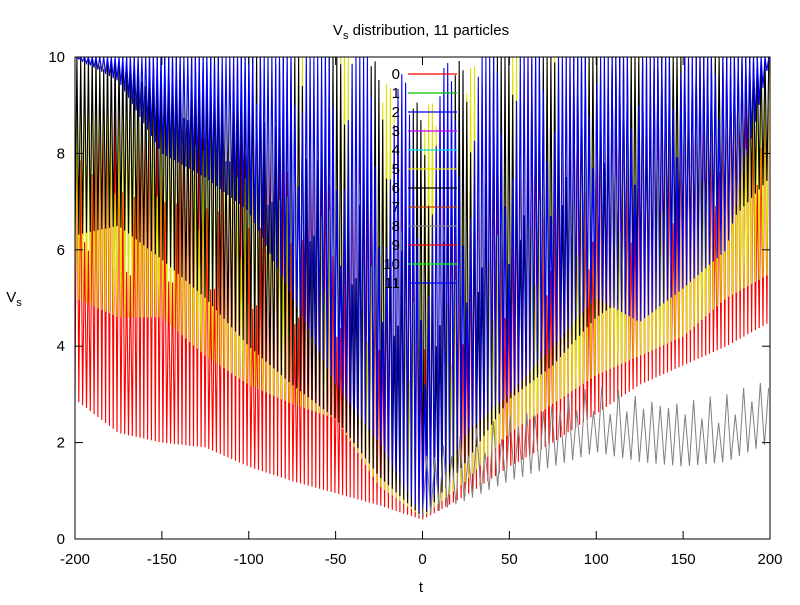 This screenshot has height=605, width=800. What do you see at coordinates (424, 188) in the screenshot?
I see `legend-item: 6` at bounding box center [424, 188].